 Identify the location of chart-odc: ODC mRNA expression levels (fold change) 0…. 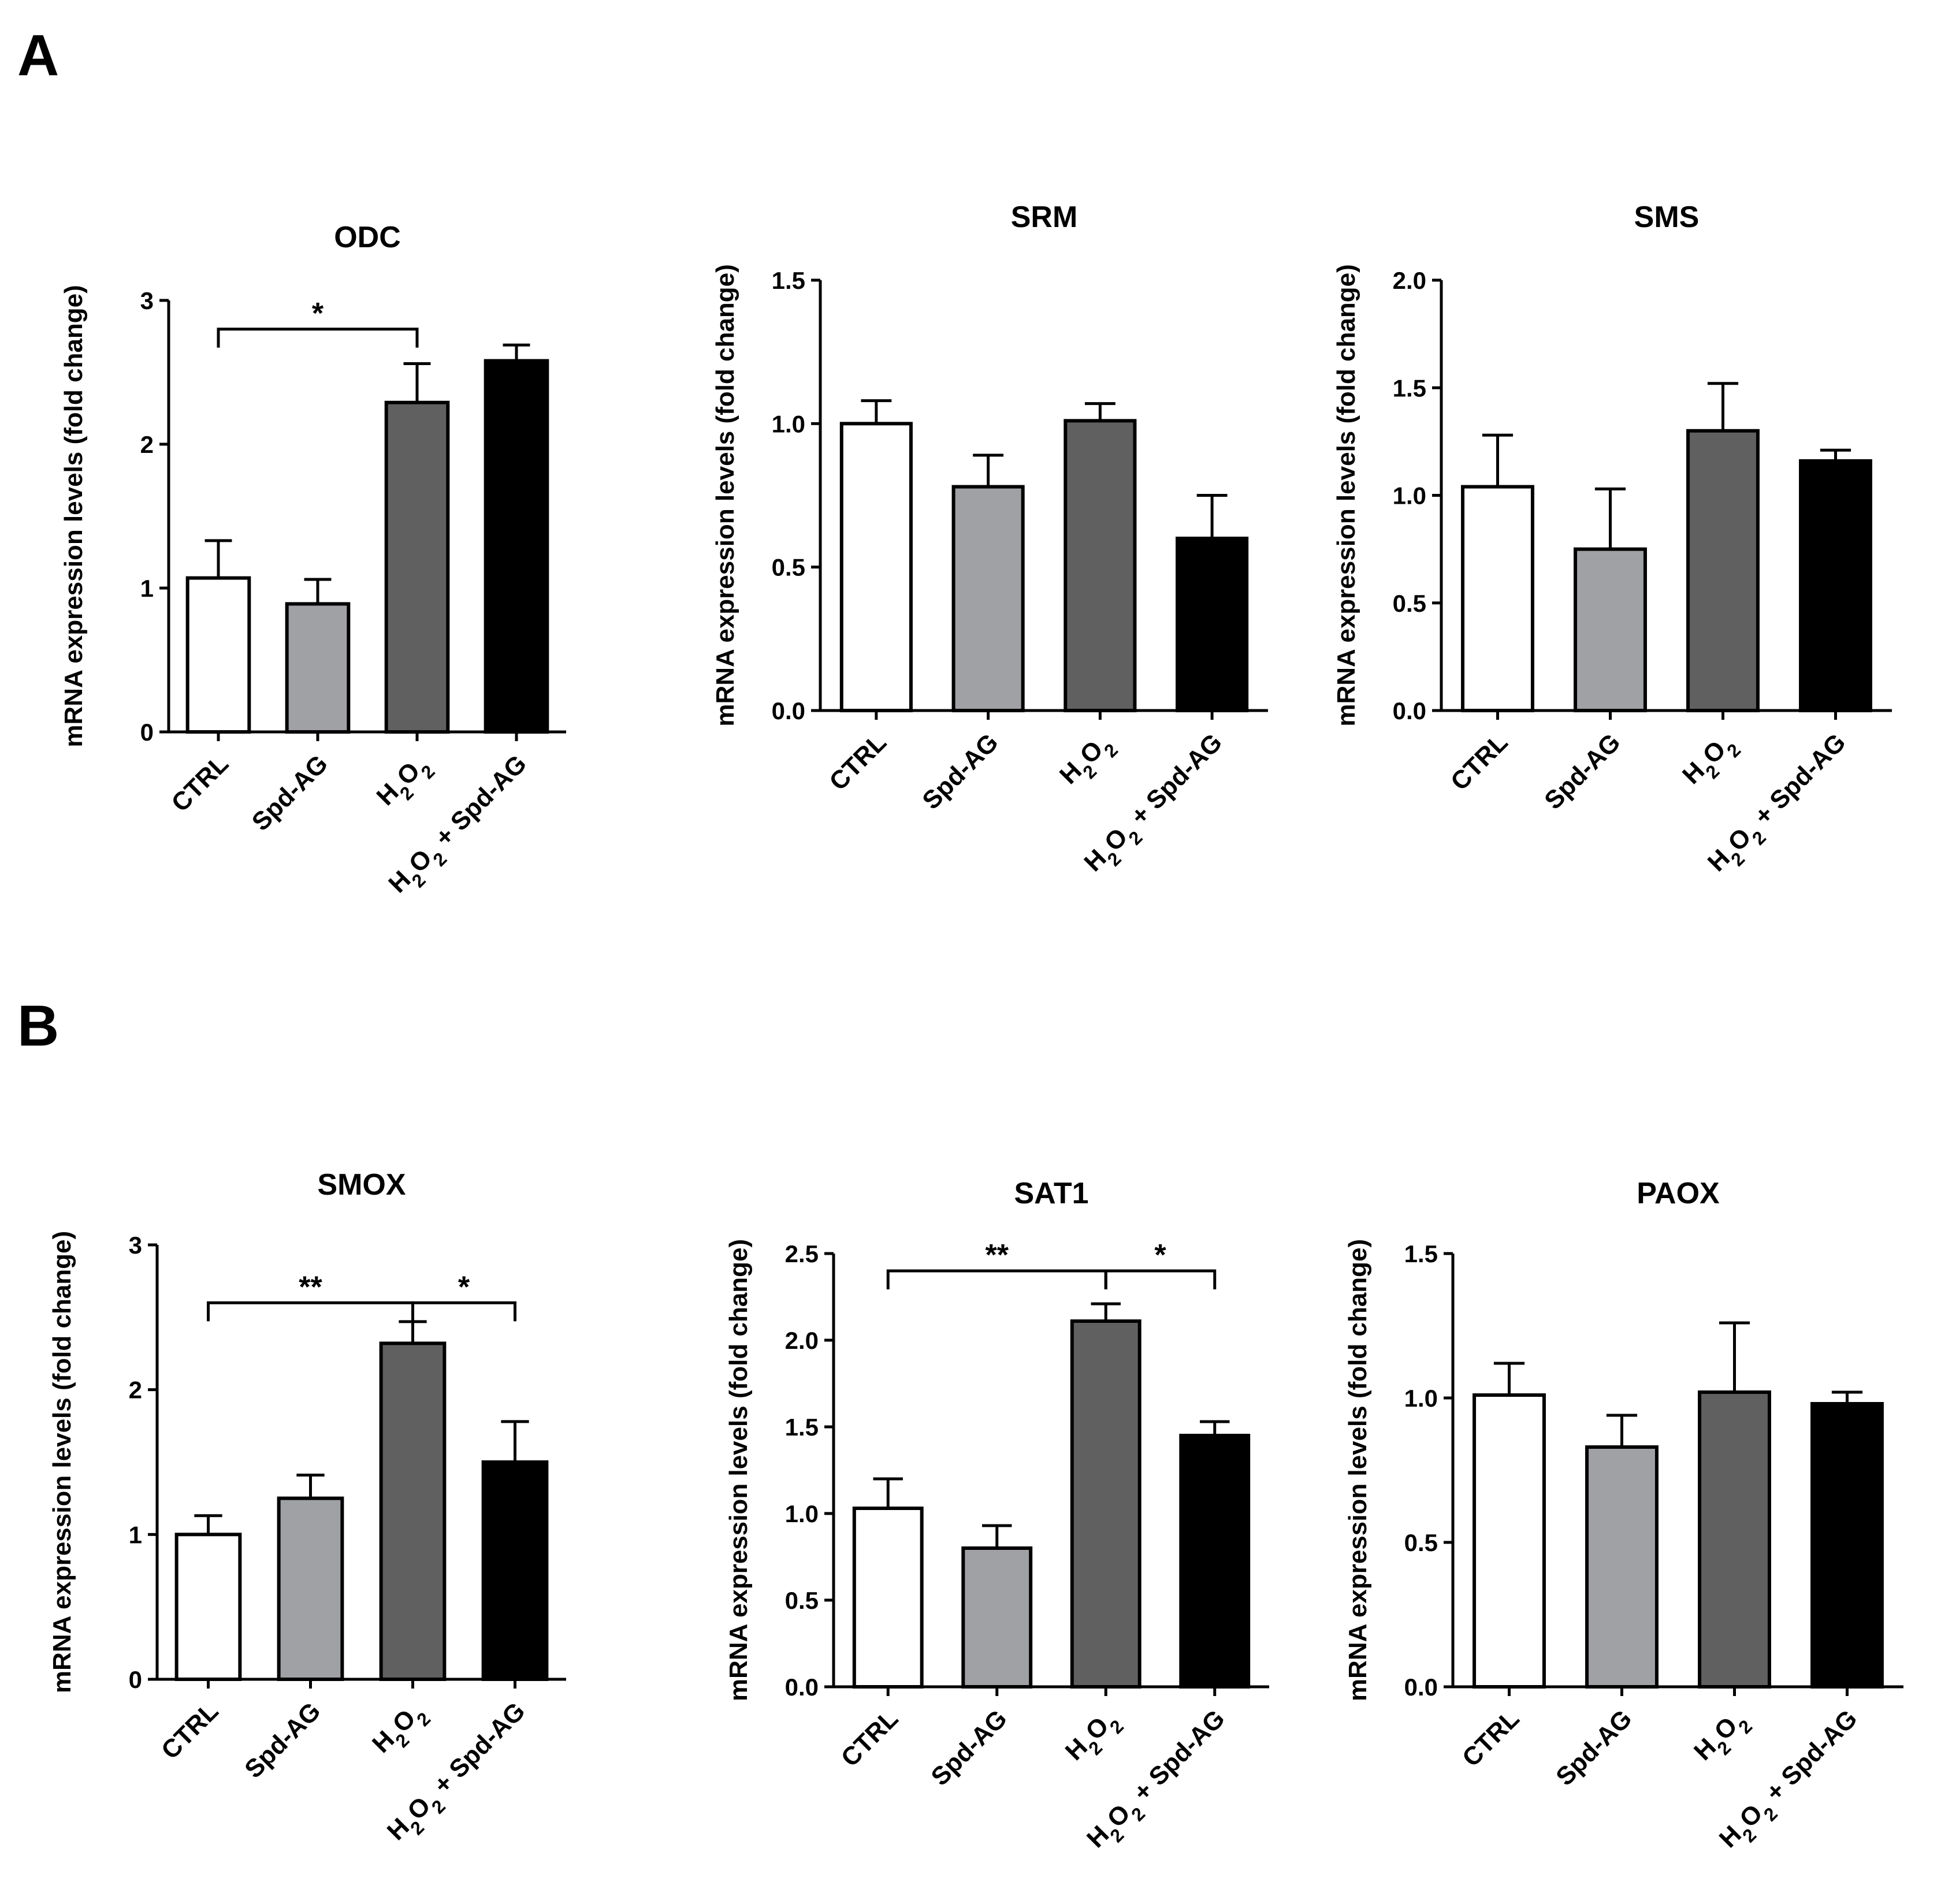
(313, 559).